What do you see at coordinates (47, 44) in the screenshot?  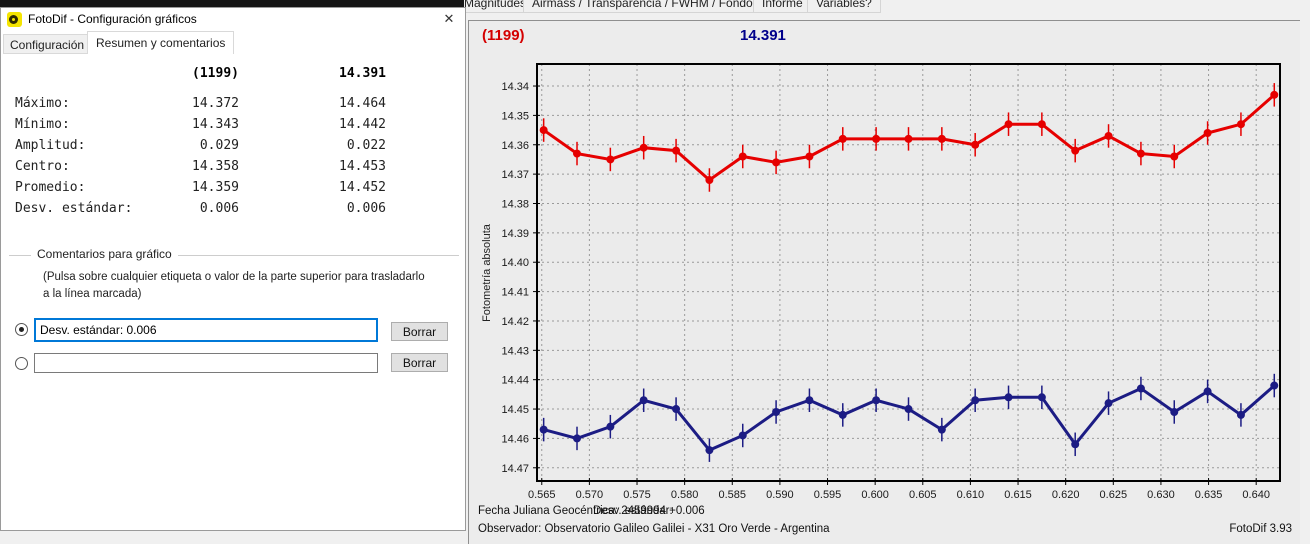 I see `tab-configuracion: Configuración` at bounding box center [47, 44].